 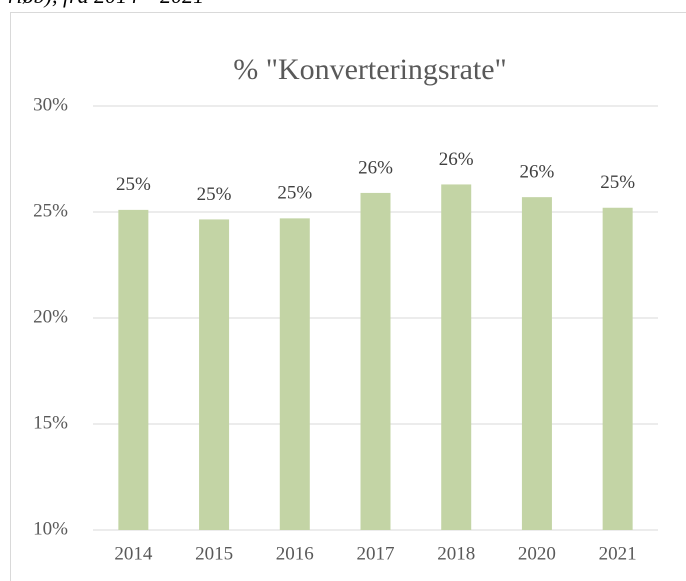 I want to click on x-tick-label: 2016, so click(x=295, y=553).